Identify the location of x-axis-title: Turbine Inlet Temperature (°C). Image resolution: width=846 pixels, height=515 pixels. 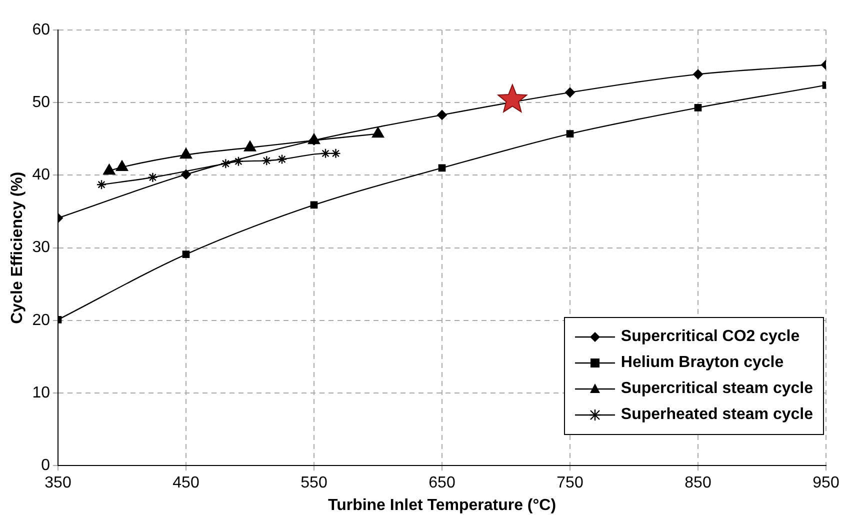
(442, 505).